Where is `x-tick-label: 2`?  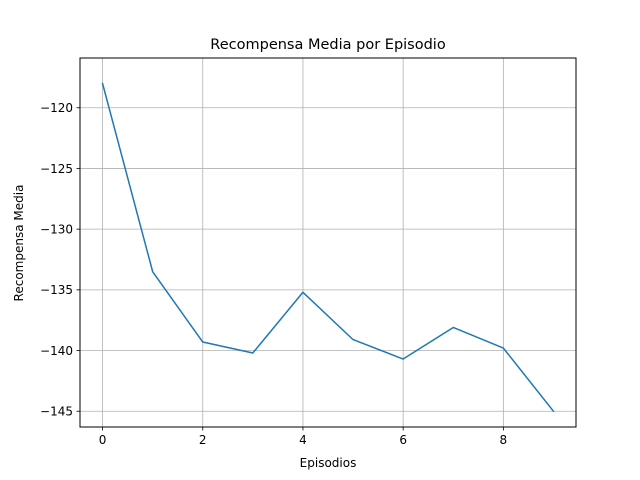
x-tick-label: 2 is located at coordinates (203, 440).